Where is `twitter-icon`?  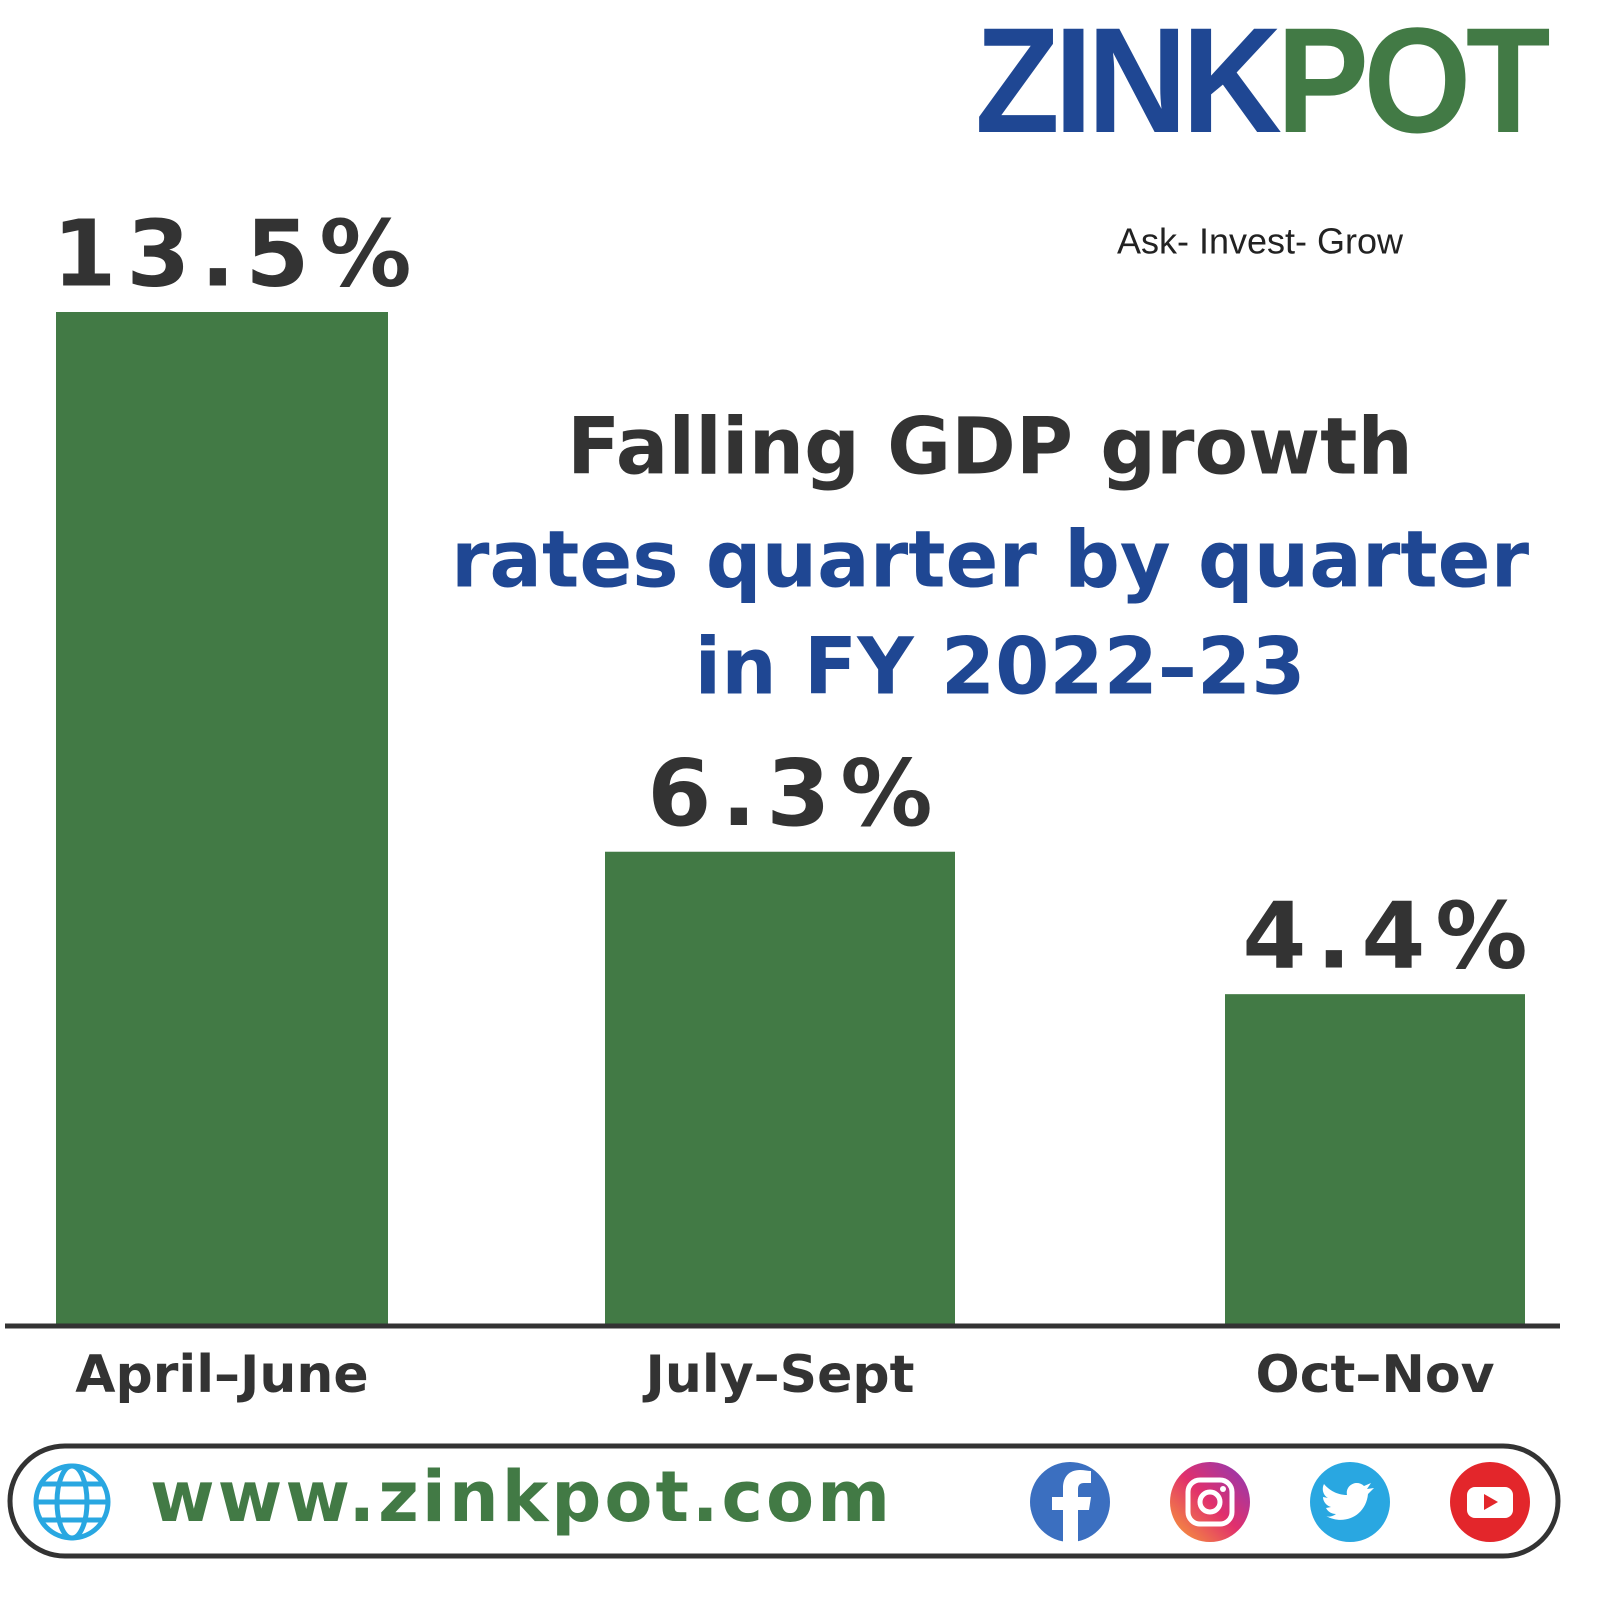 twitter-icon is located at coordinates (1350, 1502).